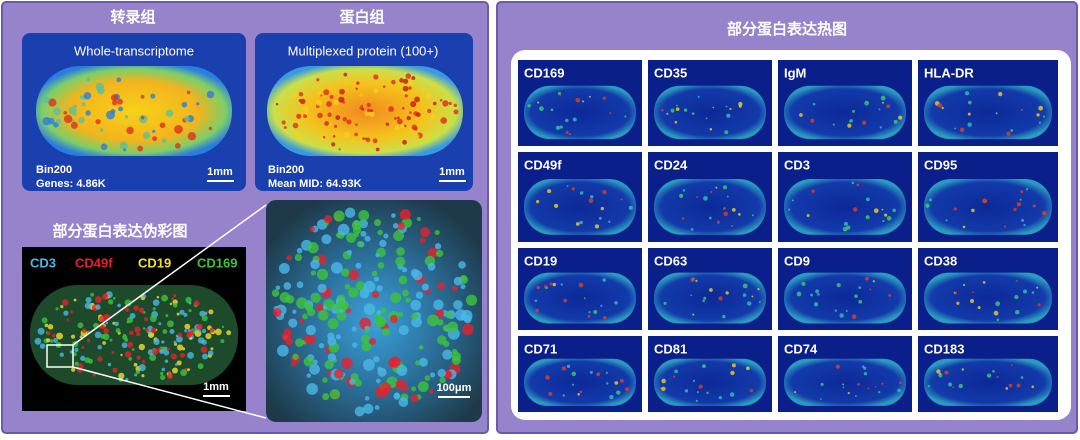 The height and width of the screenshot is (440, 1080). I want to click on marker-label: CD24, so click(671, 164).